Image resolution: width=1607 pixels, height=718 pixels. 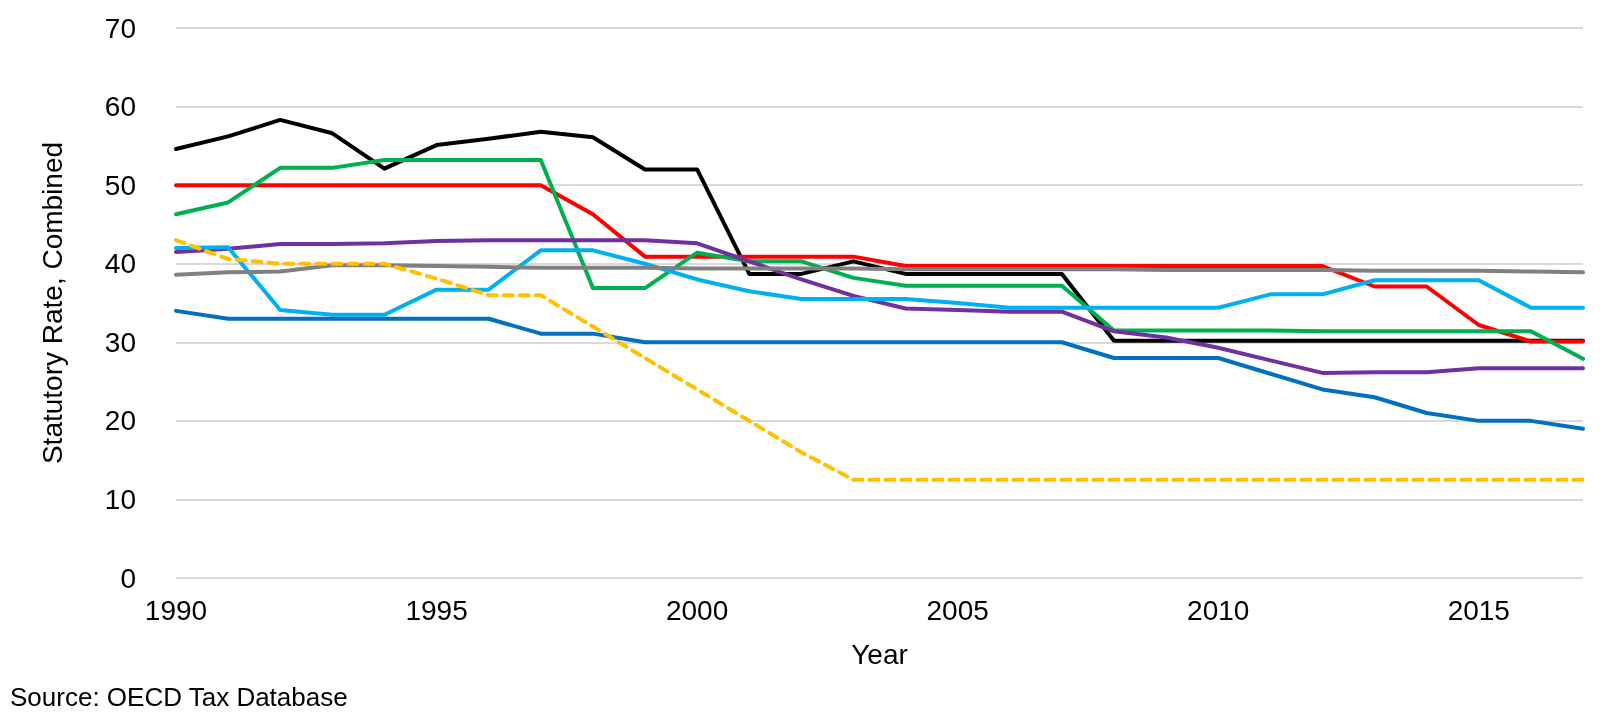 I want to click on x-tick-label: 1995, so click(x=436, y=610).